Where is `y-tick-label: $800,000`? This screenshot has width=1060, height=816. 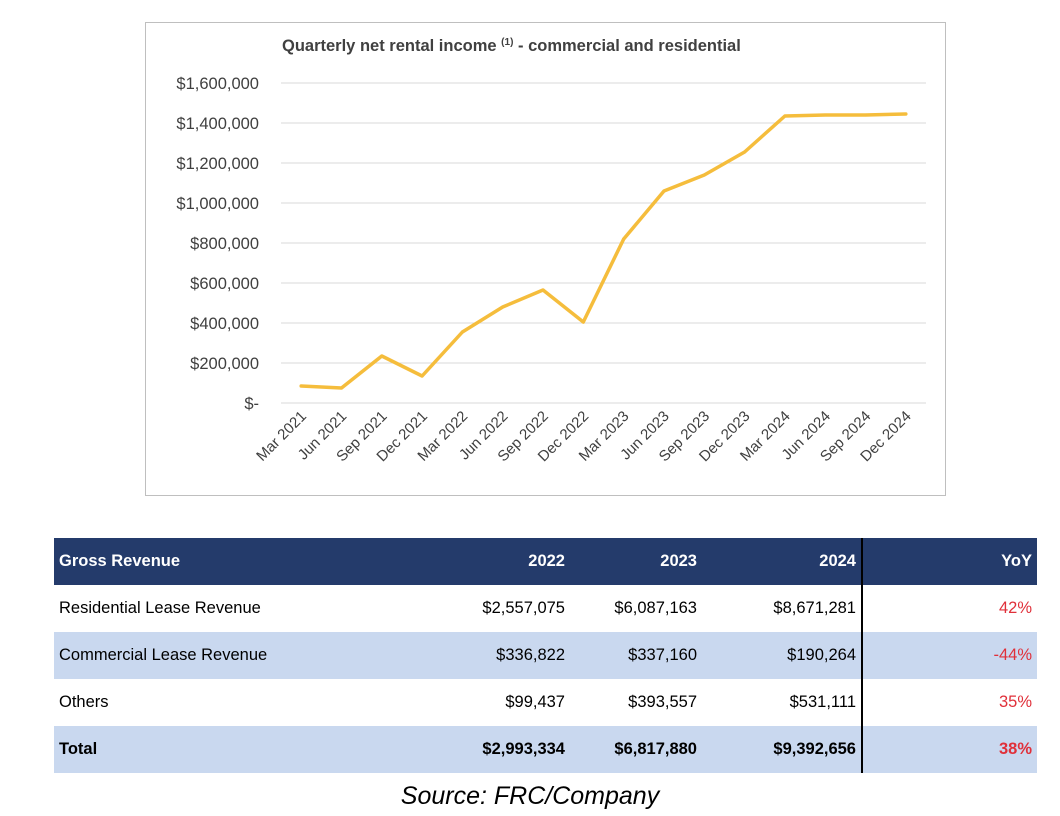 y-tick-label: $800,000 is located at coordinates (224, 244).